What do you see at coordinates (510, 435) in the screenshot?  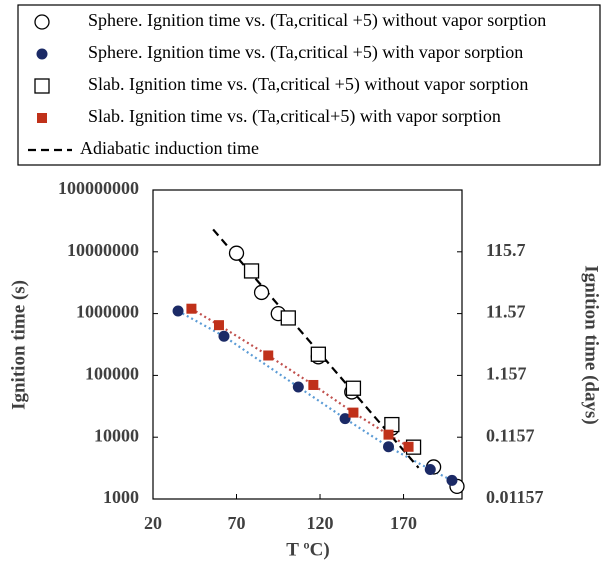 I see `y2-tick-label: 0.1157` at bounding box center [510, 435].